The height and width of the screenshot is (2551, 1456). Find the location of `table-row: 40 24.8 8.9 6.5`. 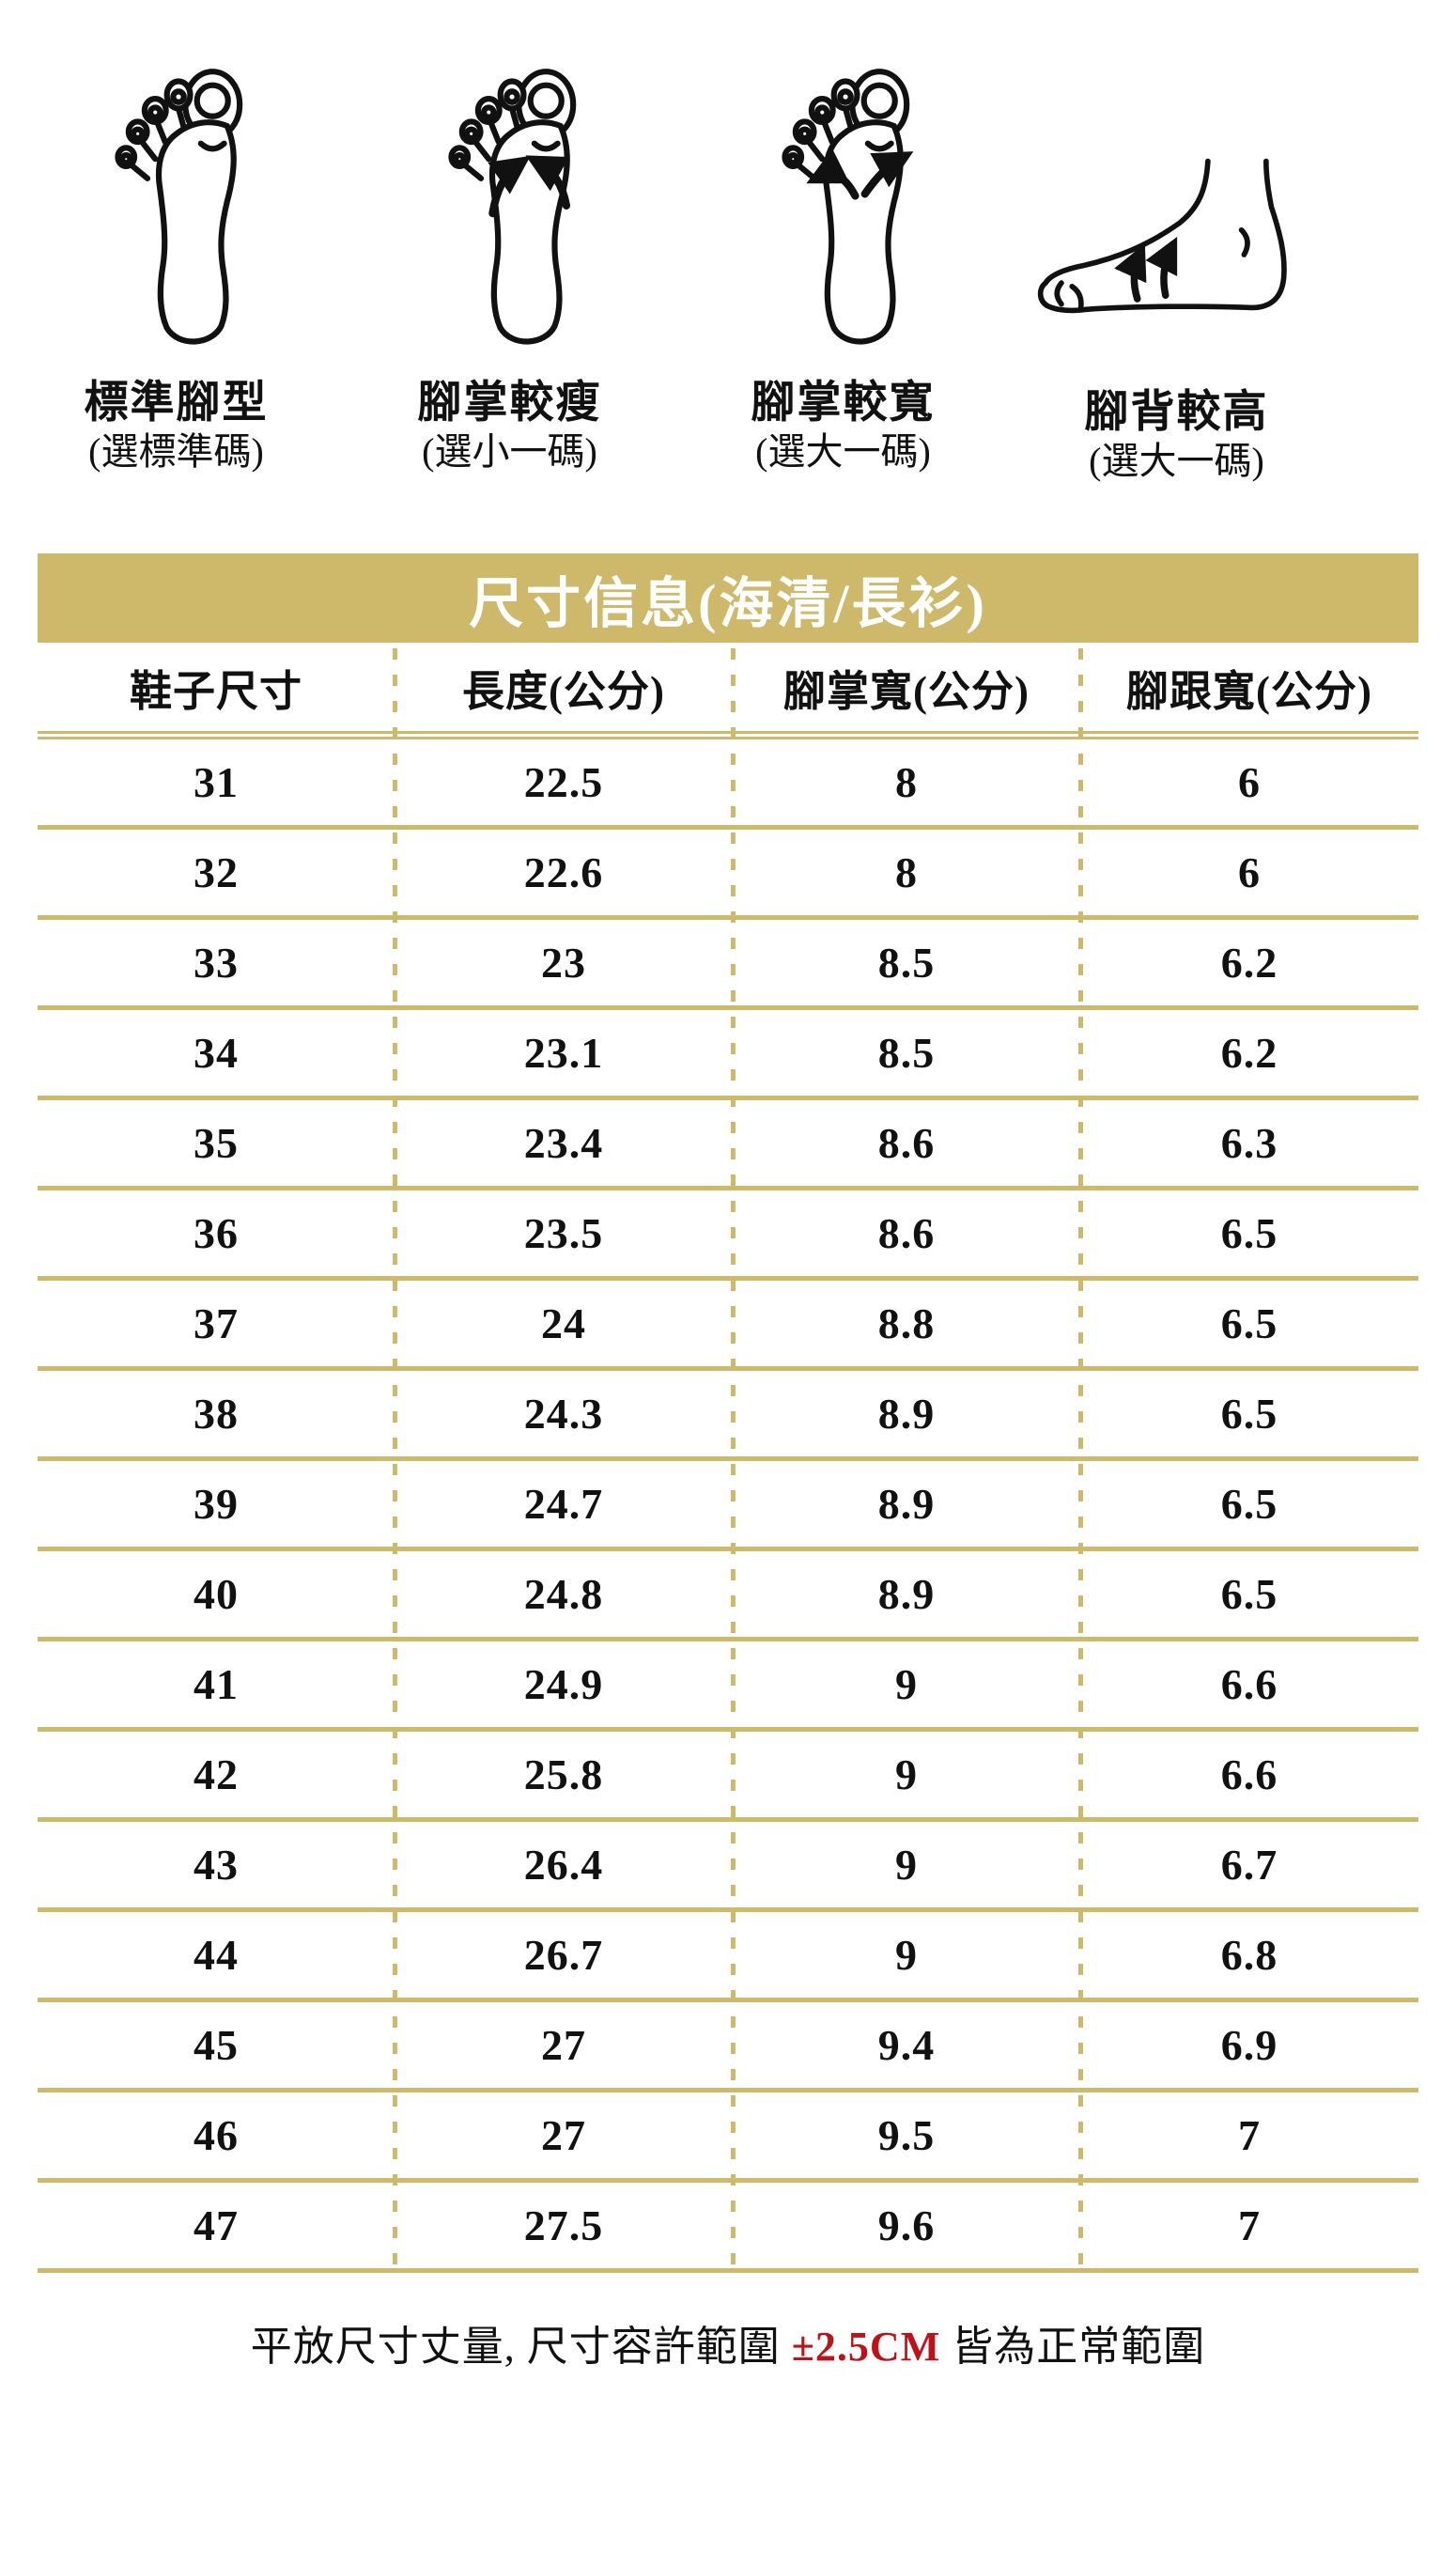

table-row: 40 24.8 8.9 6.5 is located at coordinates (728, 1596).